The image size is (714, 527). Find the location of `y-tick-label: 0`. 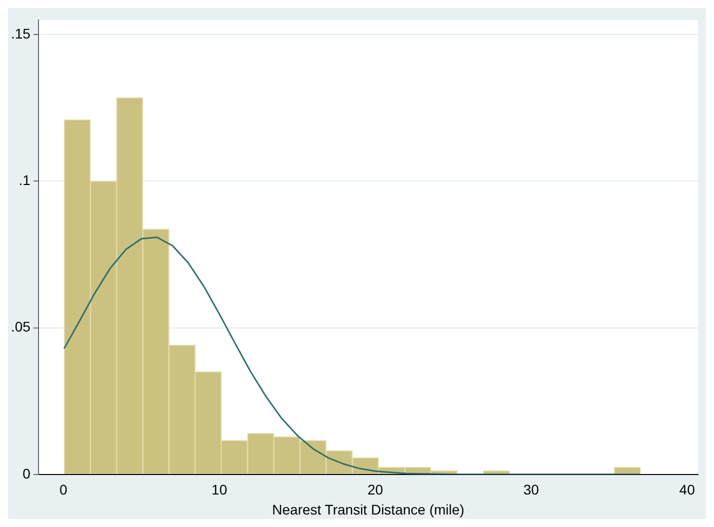

y-tick-label: 0 is located at coordinates (26, 473).